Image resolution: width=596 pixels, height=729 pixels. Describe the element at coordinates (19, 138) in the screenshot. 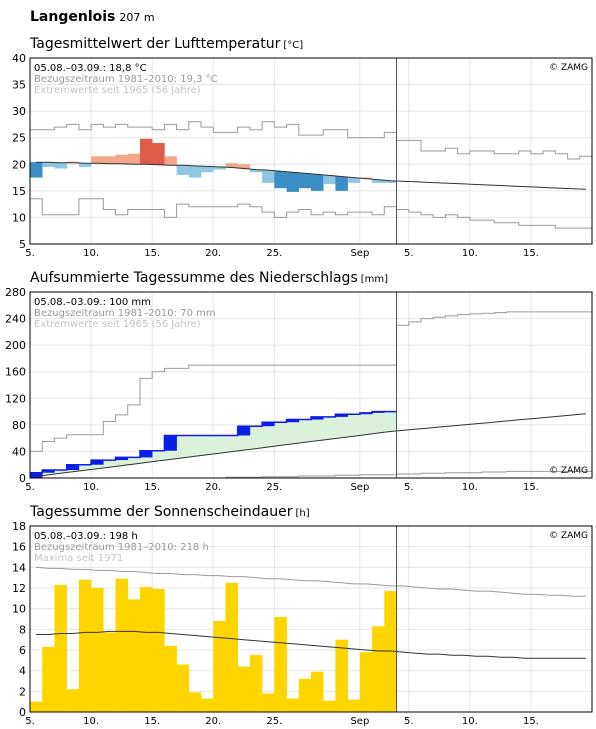

I see `y-tick-label: 25` at that location.